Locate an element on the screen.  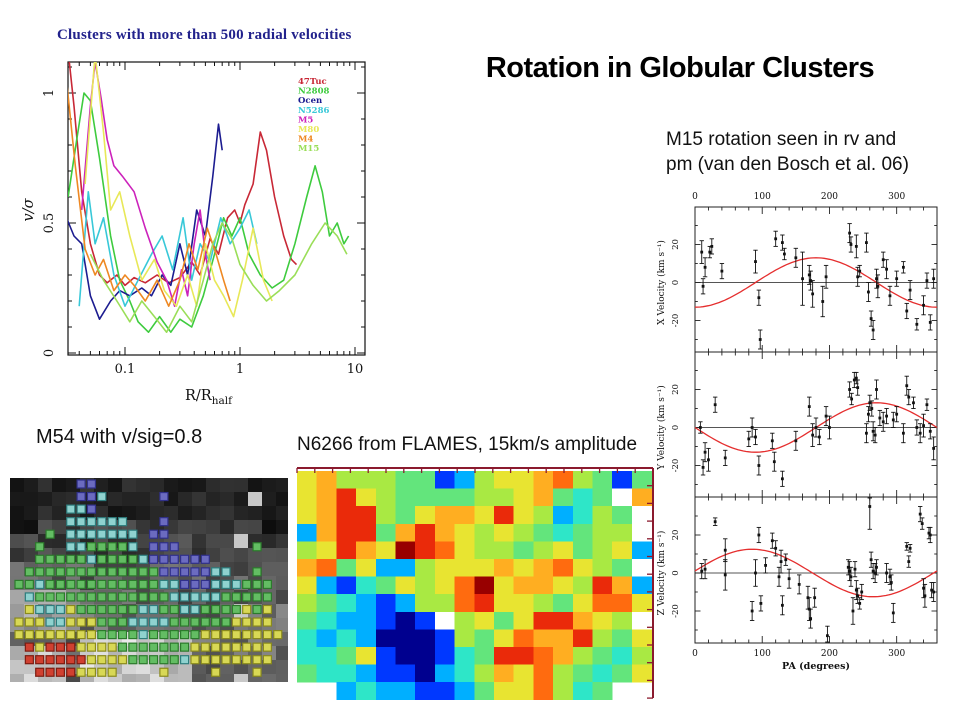
svg-text: PA (degrees) is located at coordinates (816, 666).